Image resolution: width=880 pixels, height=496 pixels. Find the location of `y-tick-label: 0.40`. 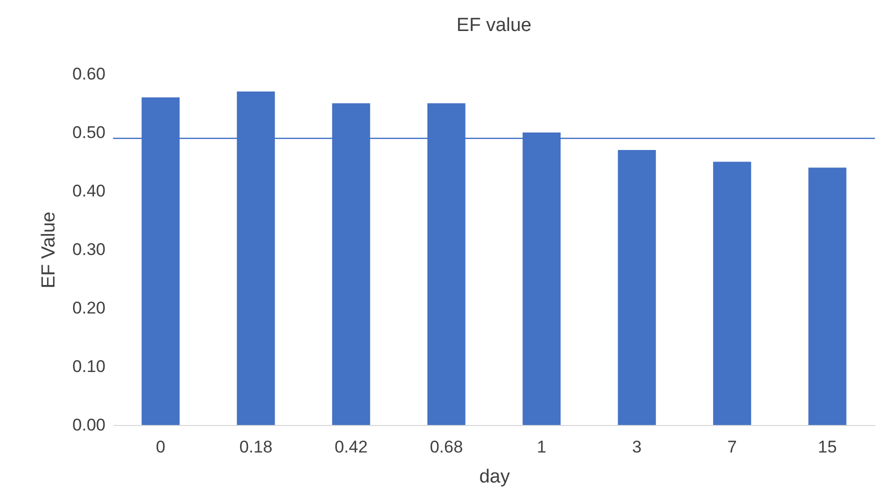

y-tick-label: 0.40 is located at coordinates (89, 191).